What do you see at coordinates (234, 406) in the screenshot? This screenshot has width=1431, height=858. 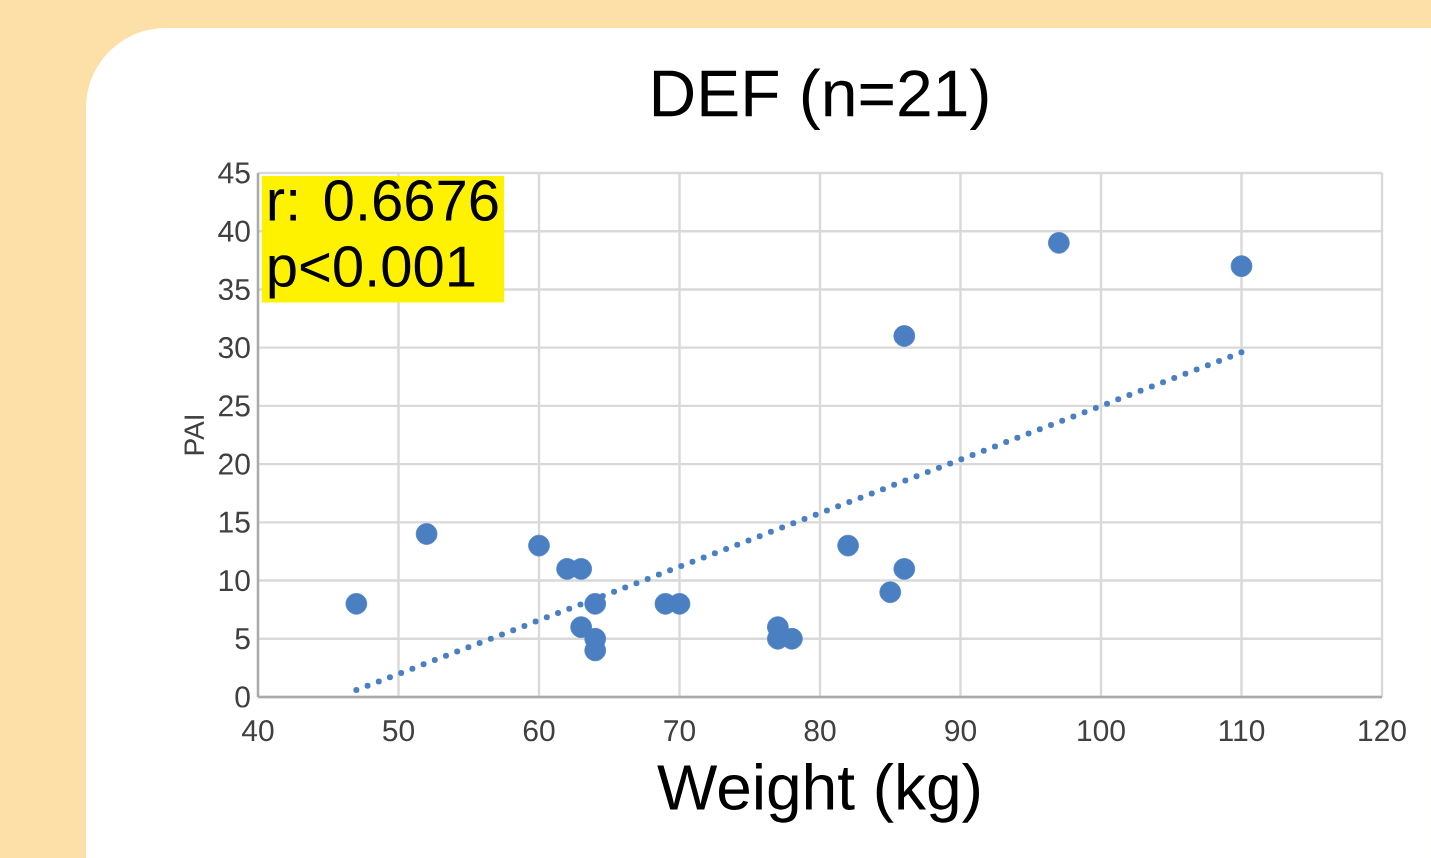 I see `y-tick-label: 25` at bounding box center [234, 406].